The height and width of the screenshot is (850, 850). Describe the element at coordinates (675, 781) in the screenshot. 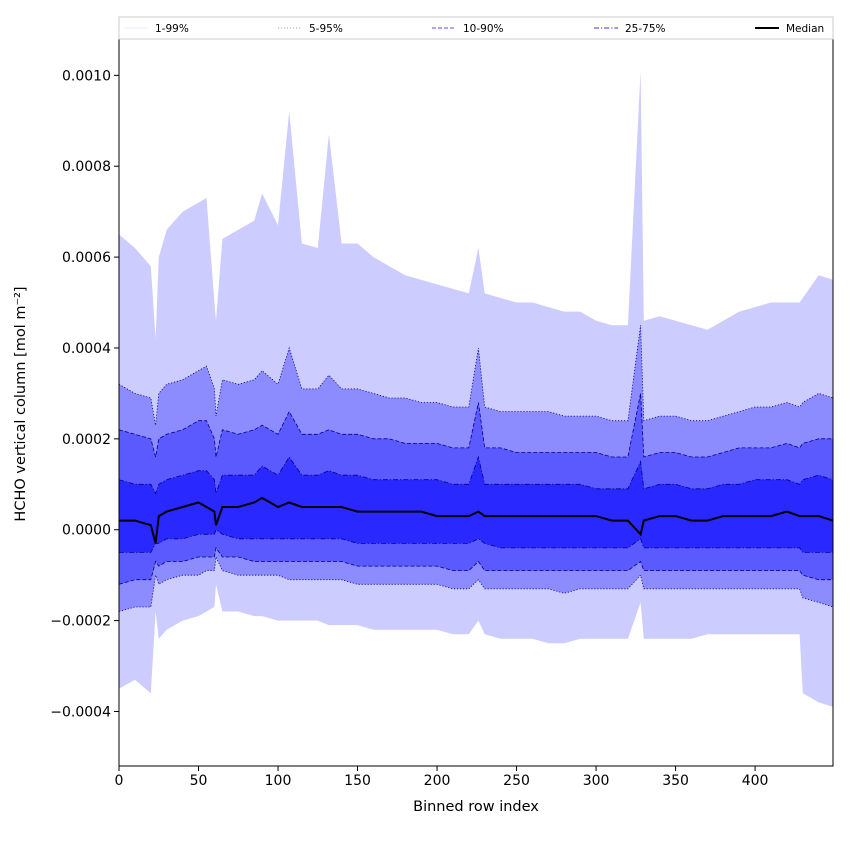

I see `x-tick-label: 350` at that location.